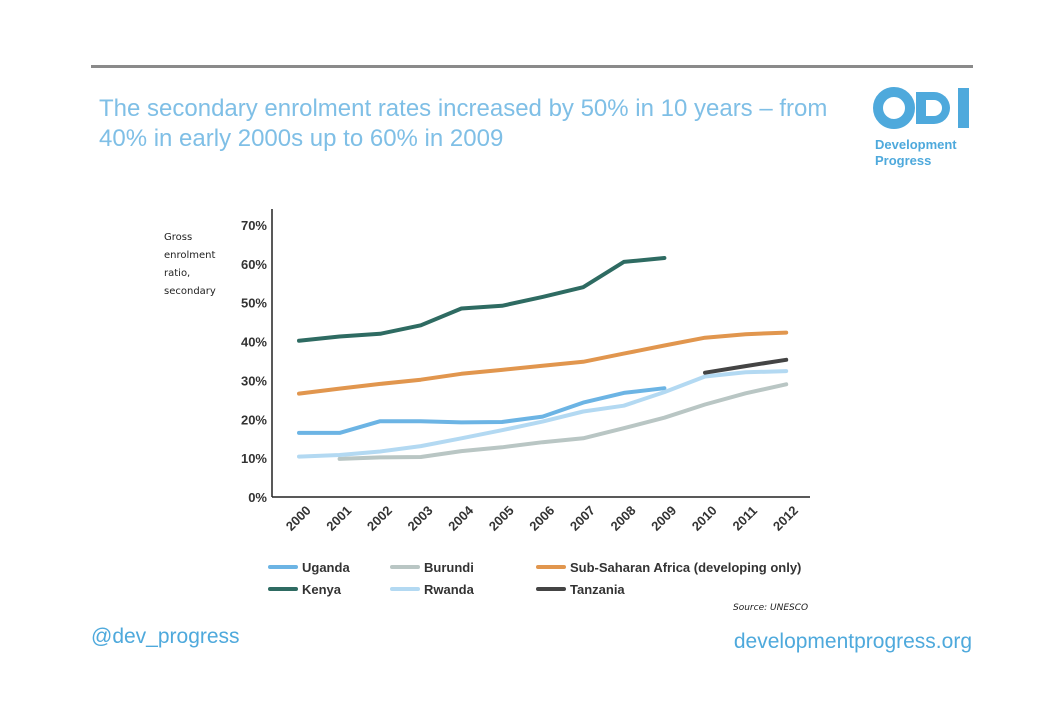 This screenshot has height=720, width=1040. I want to click on y-tick-label: 0%, so click(257, 497).